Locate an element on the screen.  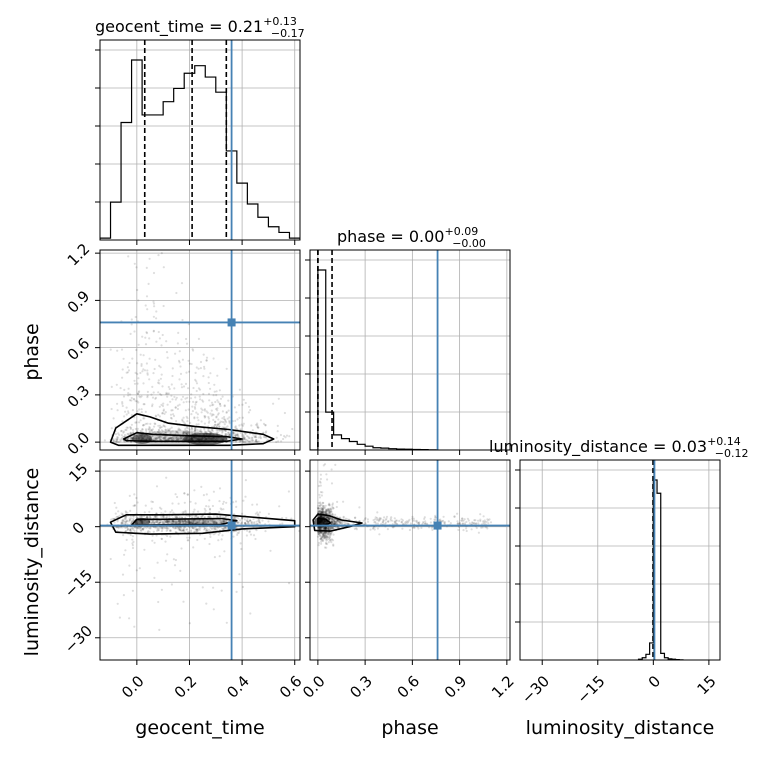
hist-luminosity_distance-step is located at coordinates (660, 569).